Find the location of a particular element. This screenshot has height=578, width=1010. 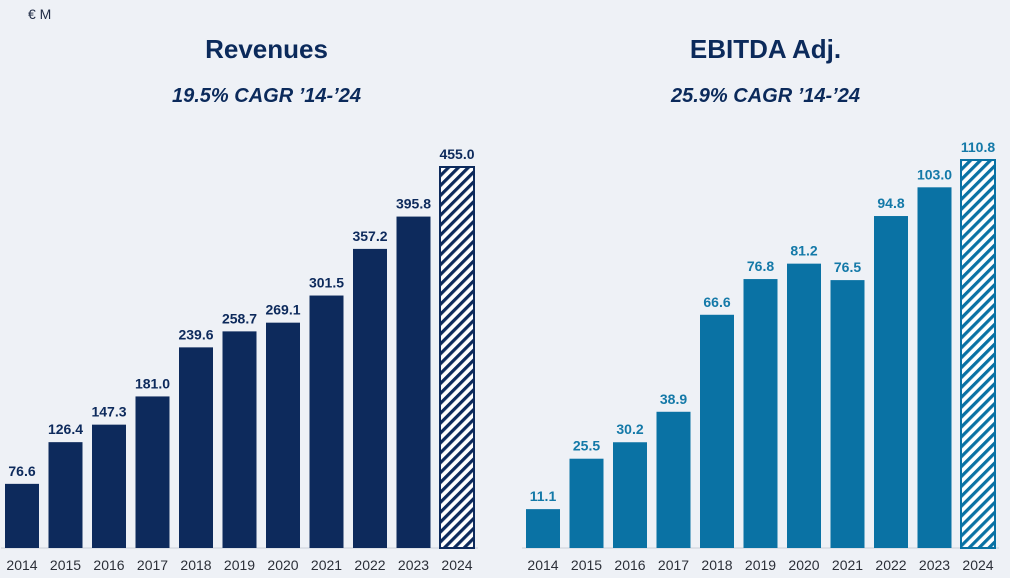

chart-title-ebitda: EBITDA Adj. is located at coordinates (765, 49).